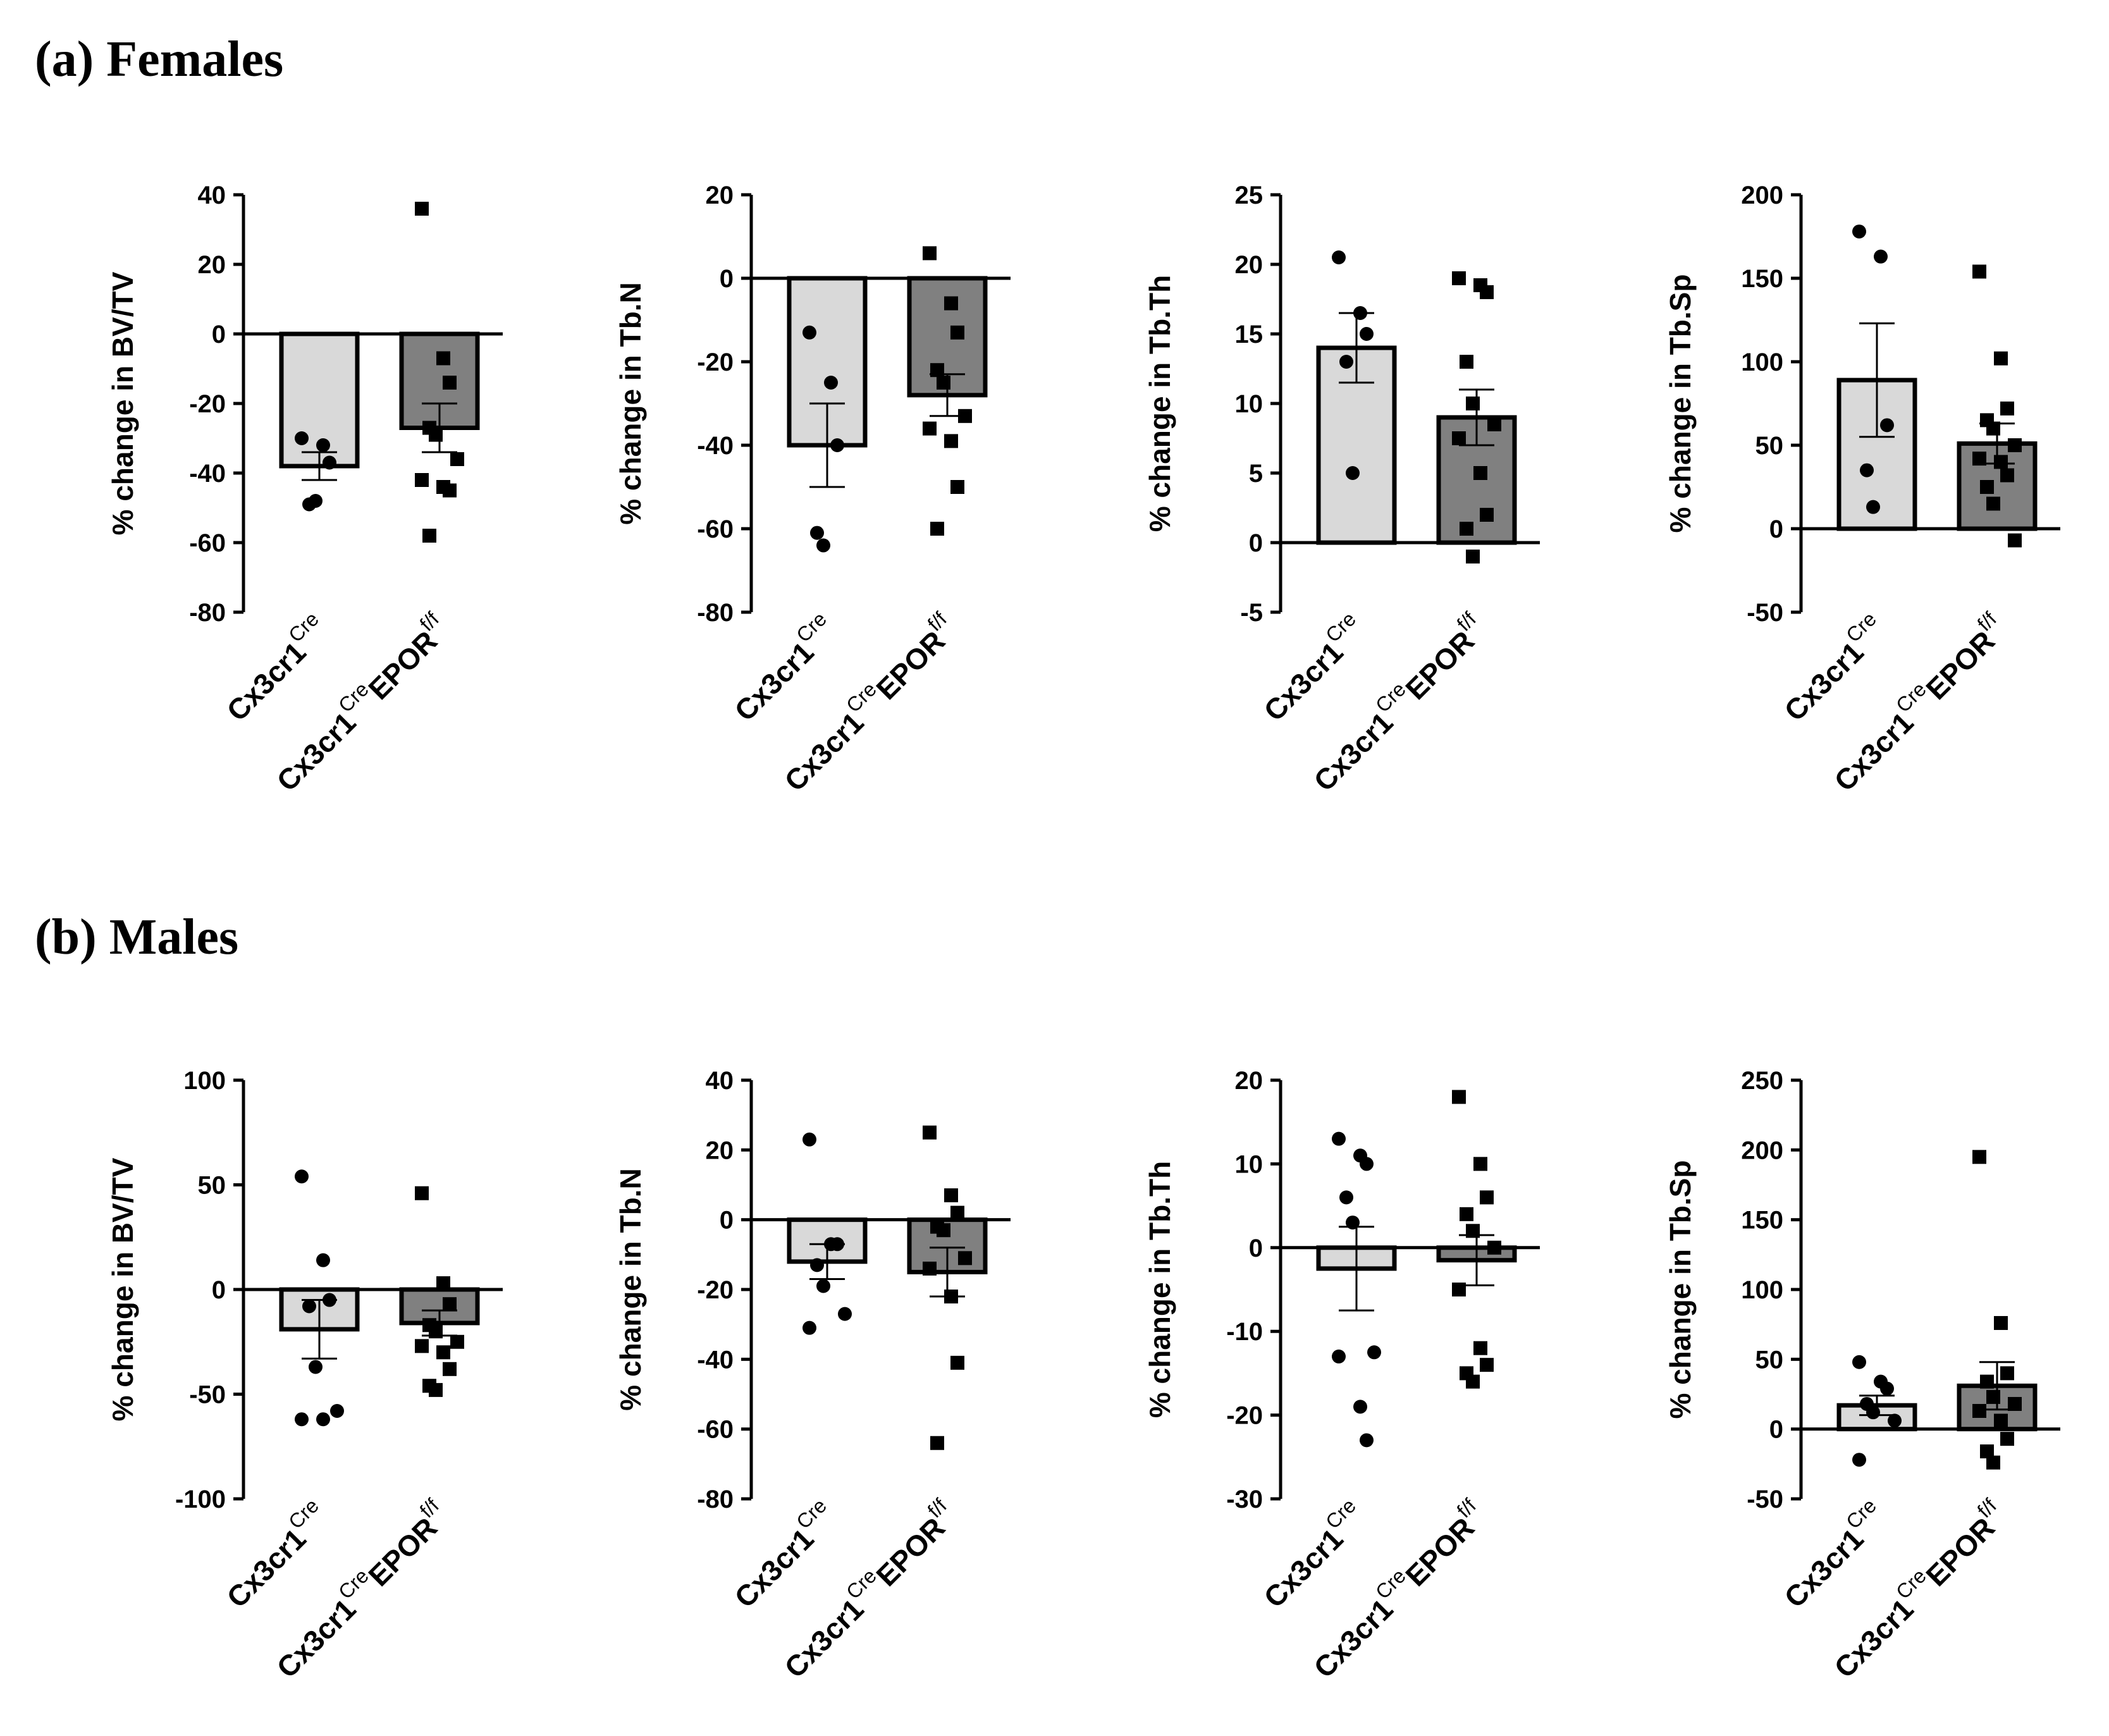 The image size is (2109, 1736). Describe the element at coordinates (207, 613) in the screenshot. I see `p0-ytick-label-6: -80` at that location.